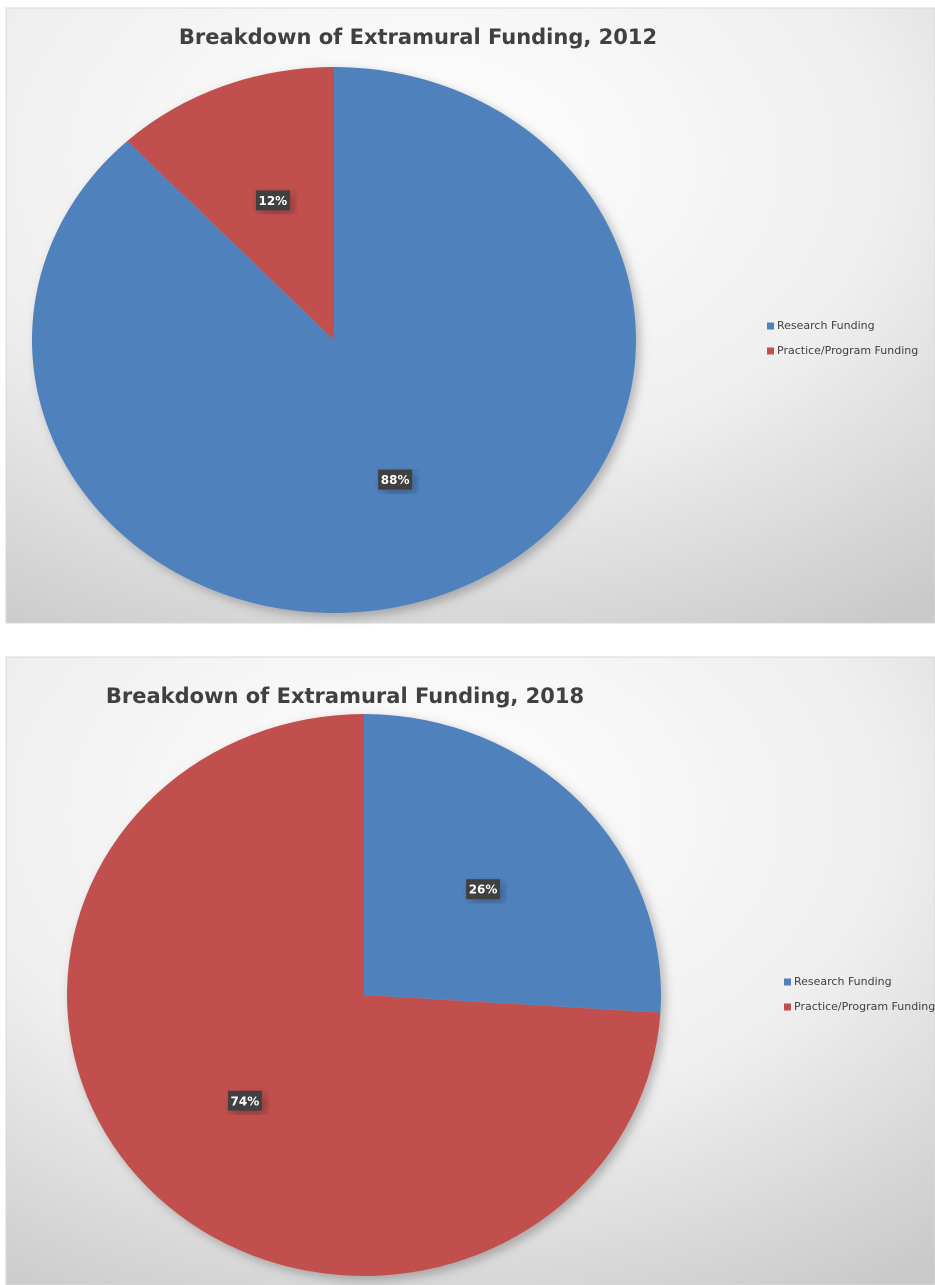 Image resolution: width=935 pixels, height=1285 pixels. I want to click on data-label: 88%, so click(395, 480).